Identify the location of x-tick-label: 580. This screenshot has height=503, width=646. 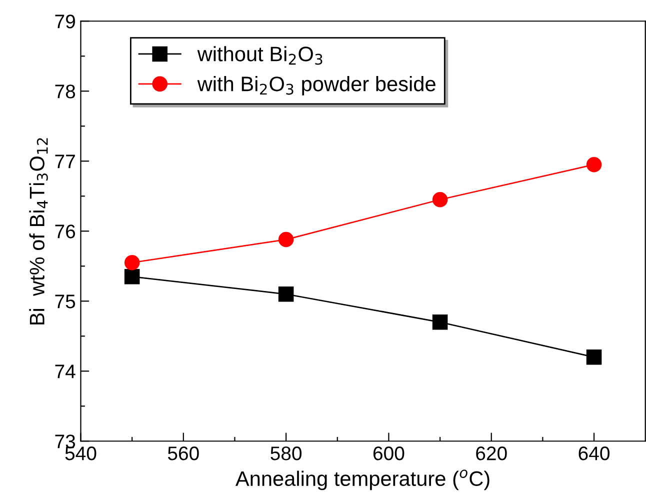
(286, 453).